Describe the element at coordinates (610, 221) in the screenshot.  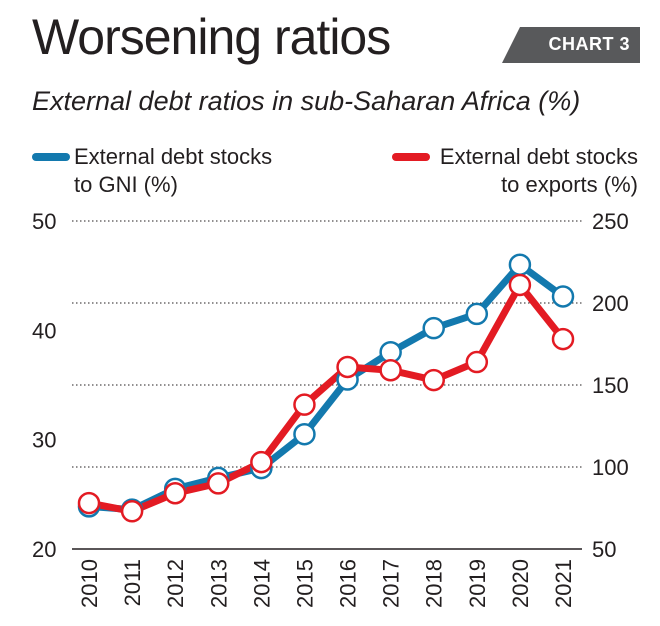
I see `y-right-tick-label: 250` at that location.